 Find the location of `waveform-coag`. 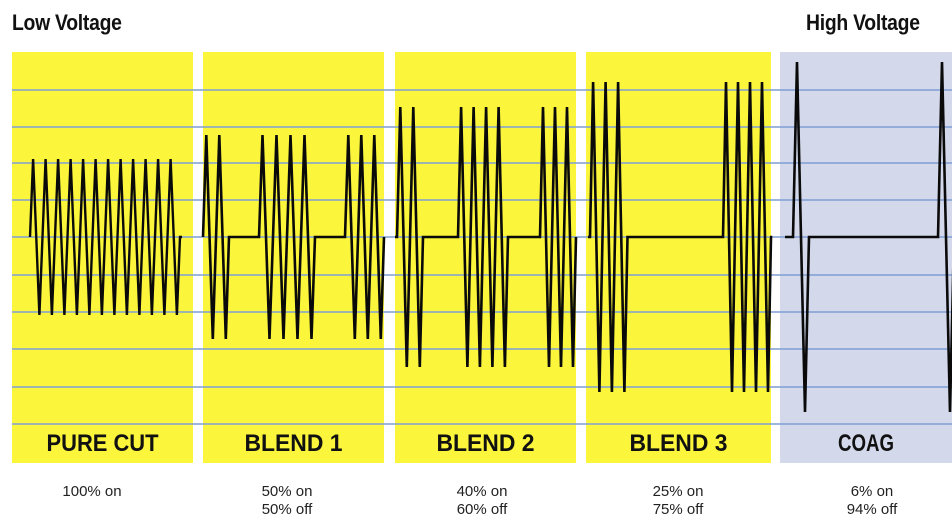

waveform-coag is located at coordinates (868, 237).